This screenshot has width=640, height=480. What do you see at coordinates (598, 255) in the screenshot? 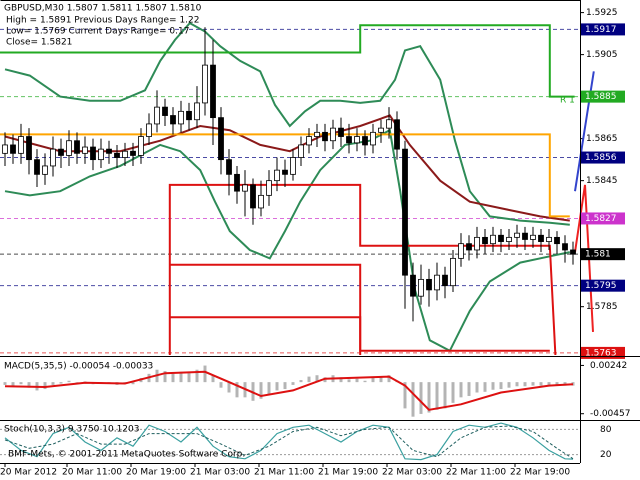
I see `price-marker-label: 1.581` at bounding box center [598, 255].